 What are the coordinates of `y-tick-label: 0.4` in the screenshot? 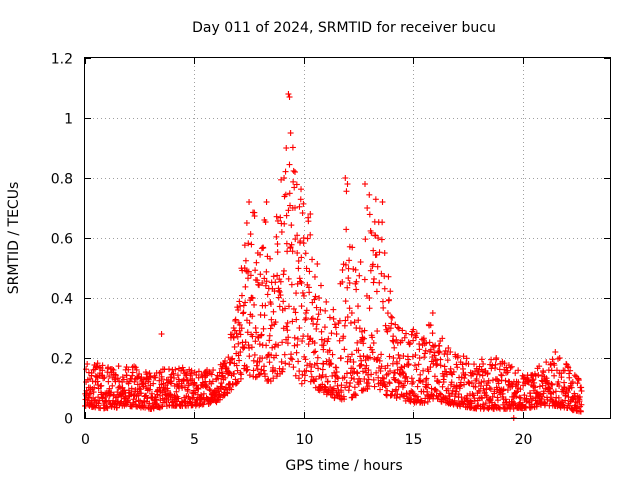 It's located at (62, 300).